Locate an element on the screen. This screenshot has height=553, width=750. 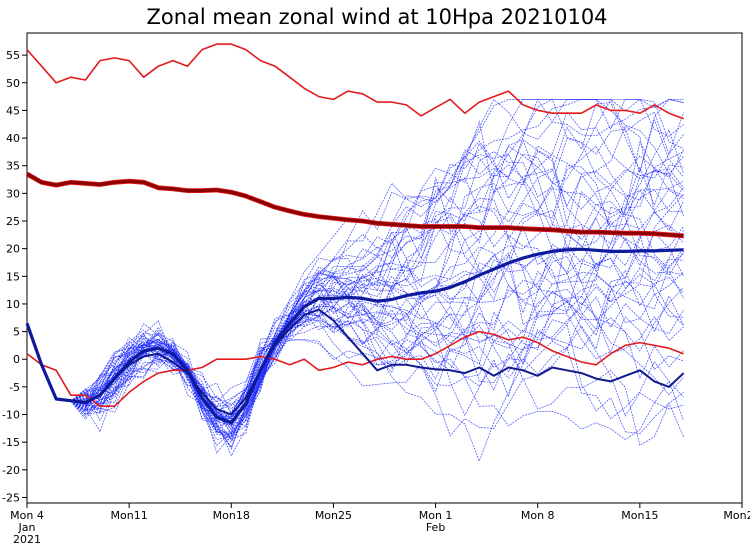
y-tick-label: 55 is located at coordinates (13, 55).